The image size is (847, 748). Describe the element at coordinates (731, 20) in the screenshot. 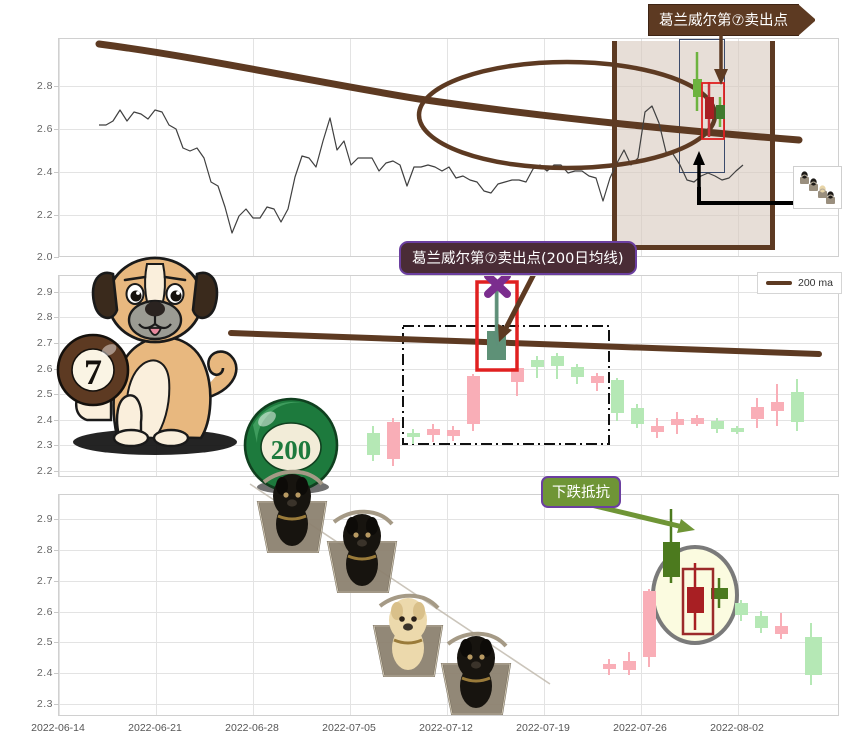

I see `sell-point-banner: 葛兰威尔第⑦卖出点` at that location.